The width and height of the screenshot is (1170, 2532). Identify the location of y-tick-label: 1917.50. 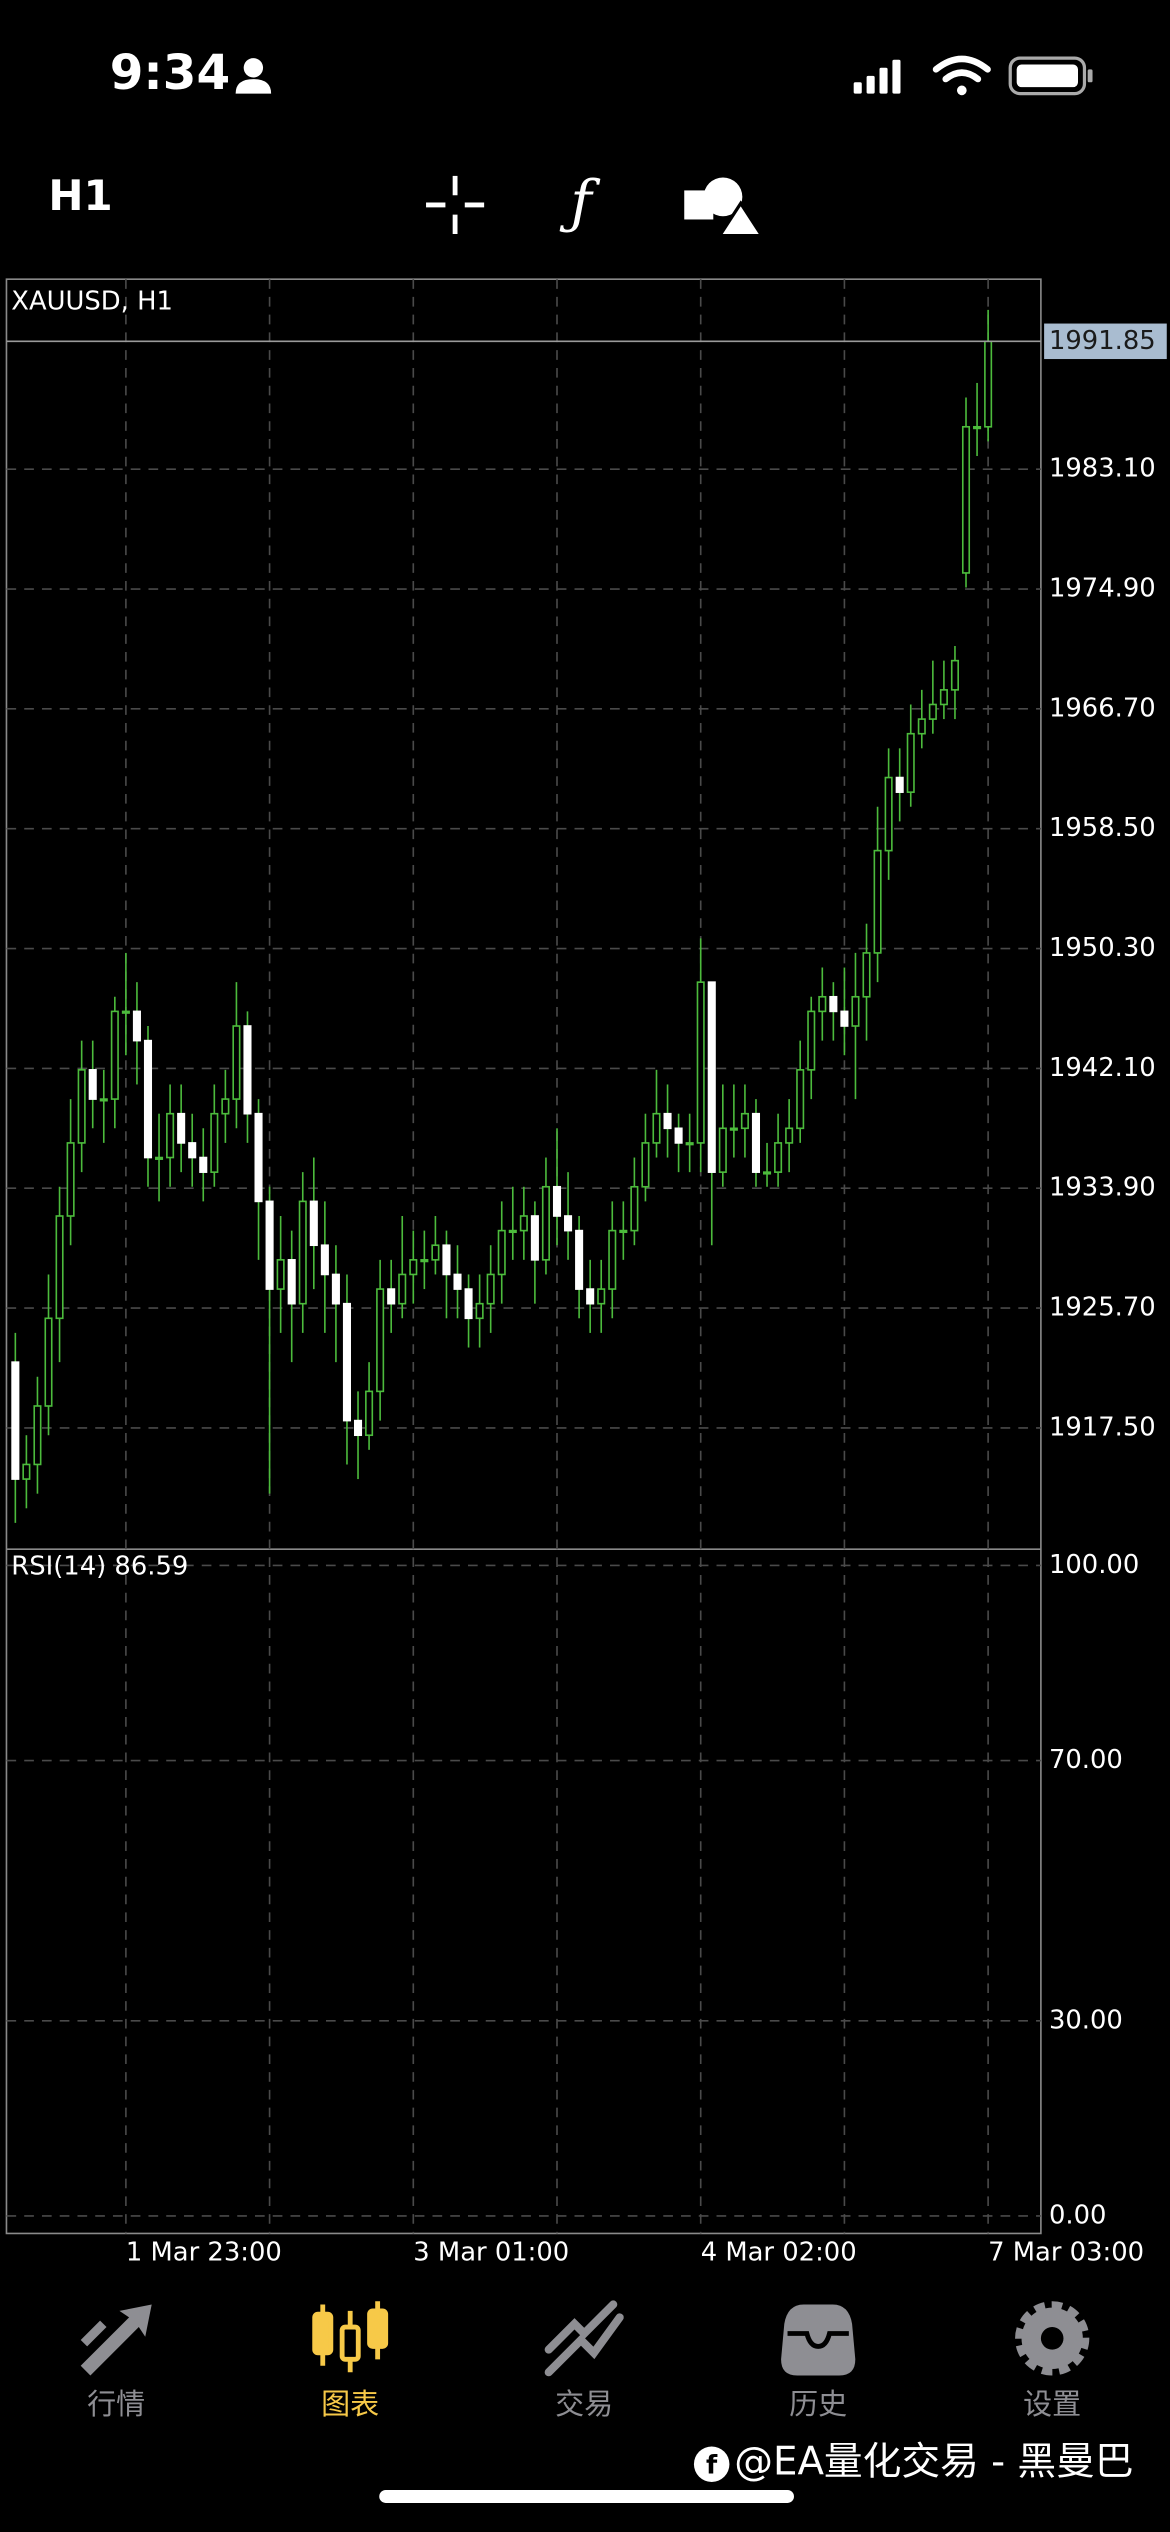
(1102, 1427).